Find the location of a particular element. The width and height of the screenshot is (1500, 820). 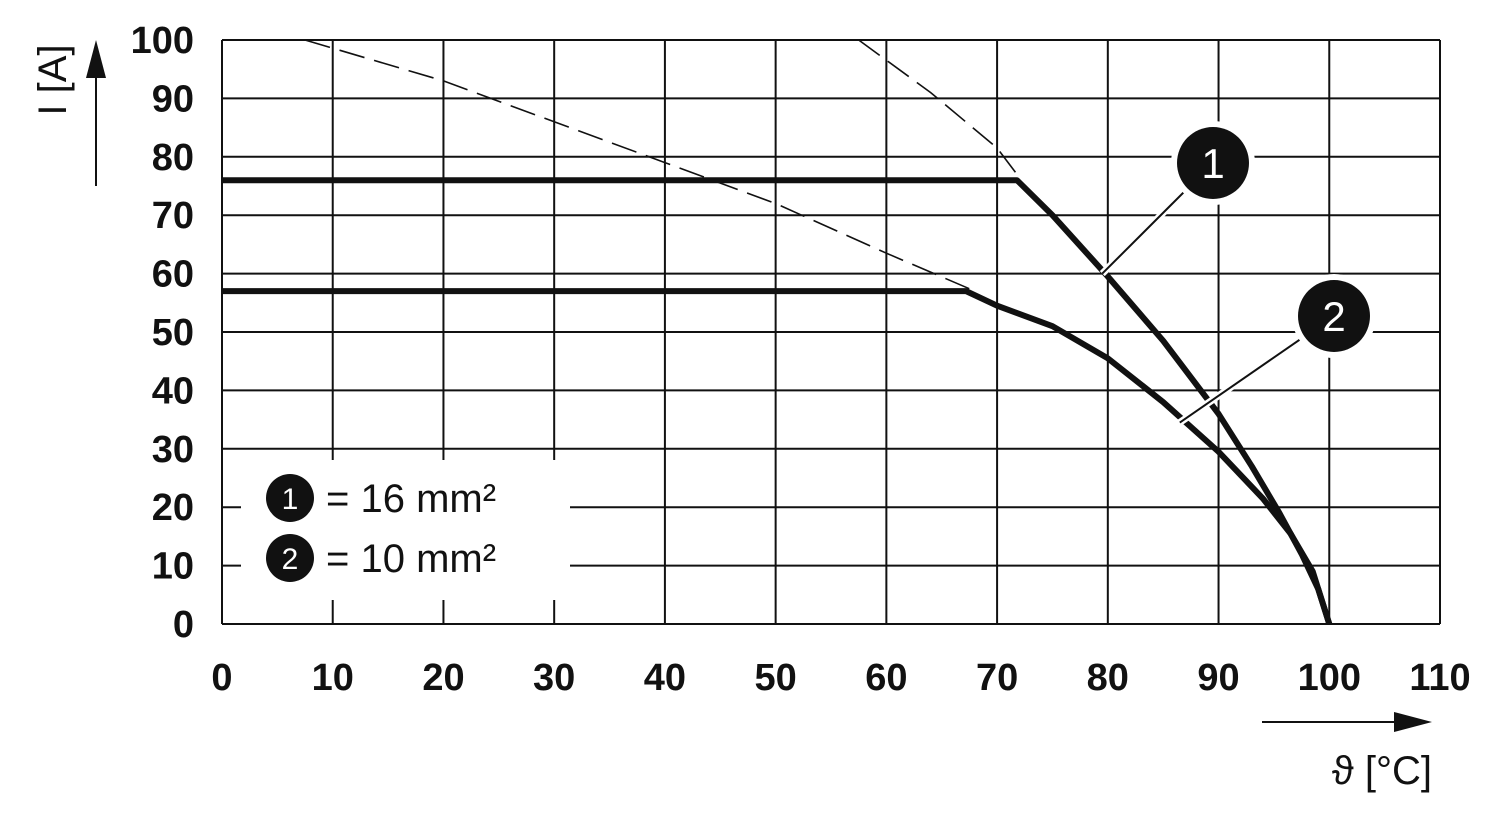

reference-dashed-lines is located at coordinates (662, 165).